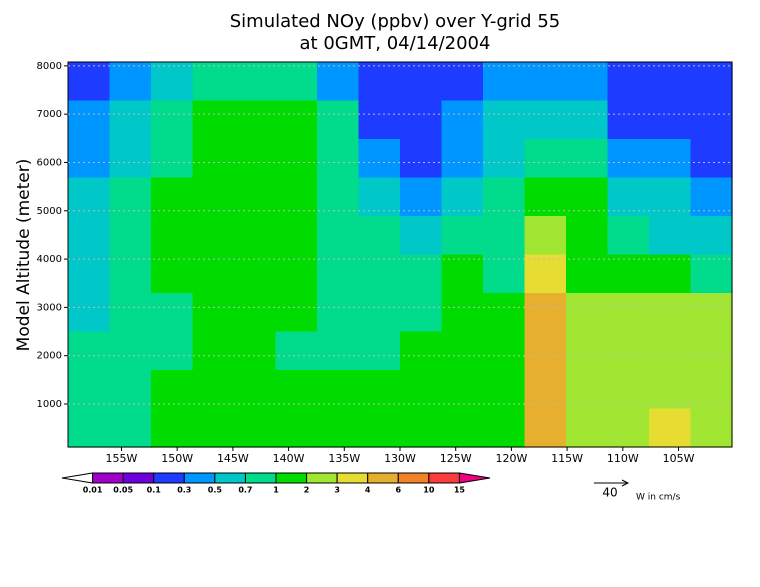 This screenshot has height=587, width=760. Describe the element at coordinates (177, 458) in the screenshot. I see `x-tick-label: 150W` at that location.